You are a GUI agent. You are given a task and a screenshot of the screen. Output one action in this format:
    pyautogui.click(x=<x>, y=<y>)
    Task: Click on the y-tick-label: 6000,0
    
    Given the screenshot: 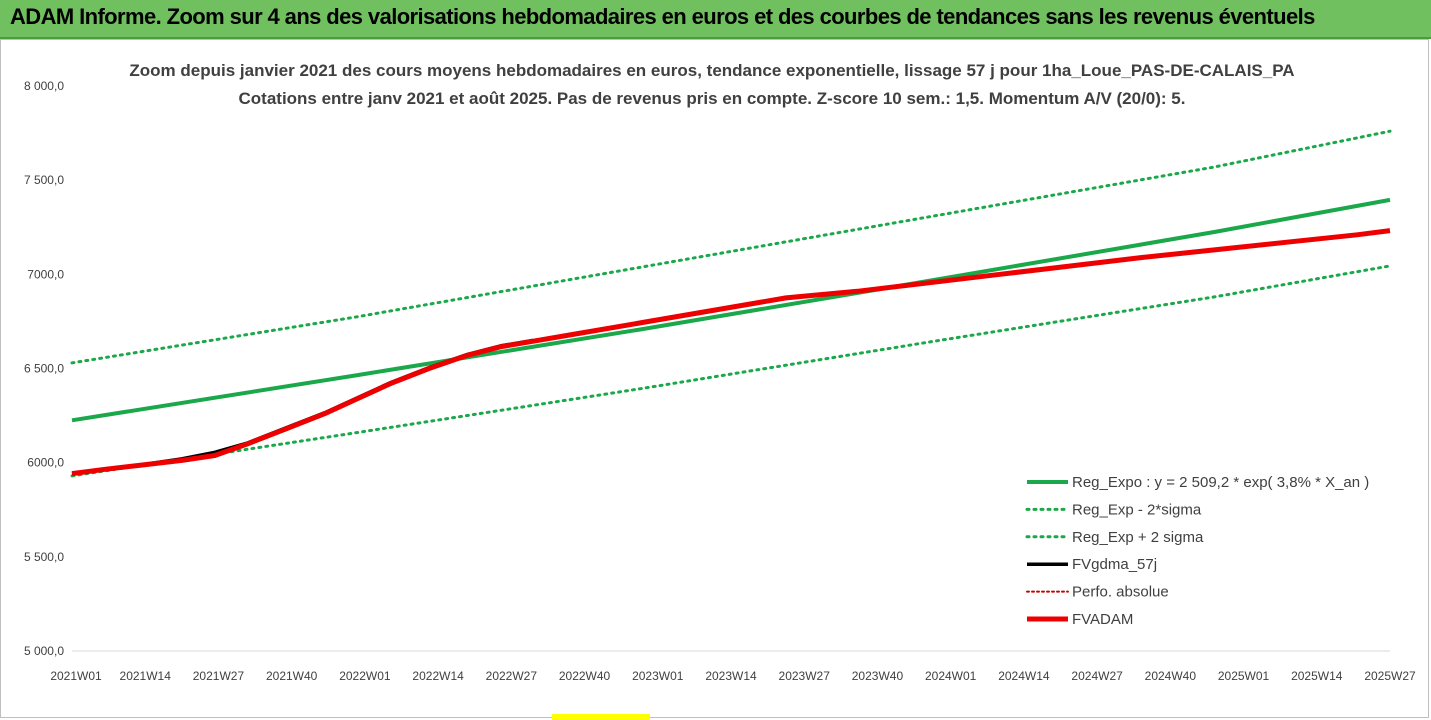 What is the action you would take?
    pyautogui.click(x=45, y=463)
    